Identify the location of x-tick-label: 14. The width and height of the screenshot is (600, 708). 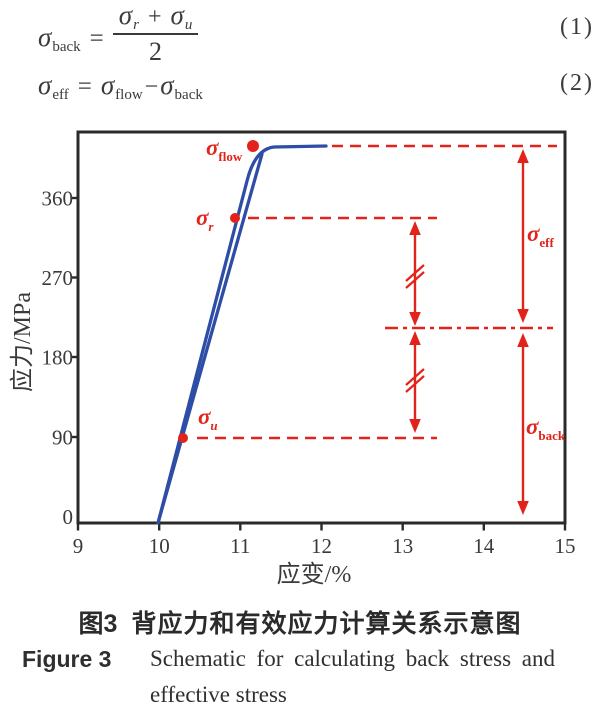
(484, 546).